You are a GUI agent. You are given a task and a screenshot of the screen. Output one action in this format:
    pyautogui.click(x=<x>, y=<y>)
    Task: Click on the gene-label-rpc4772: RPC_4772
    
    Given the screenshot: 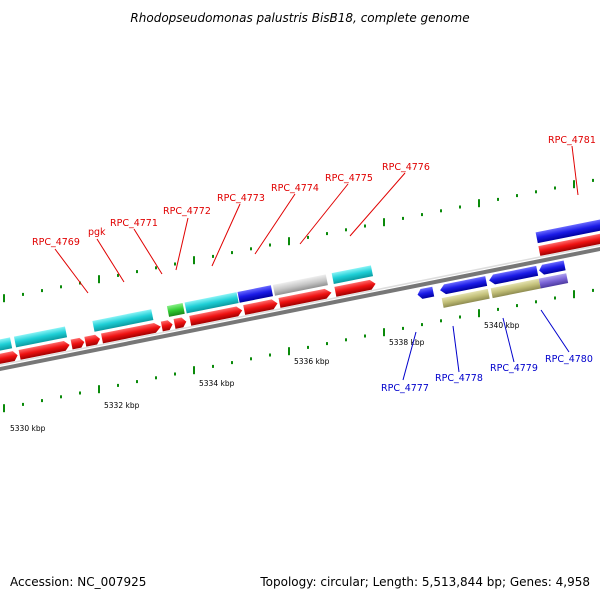 What is the action you would take?
    pyautogui.click(x=187, y=211)
    